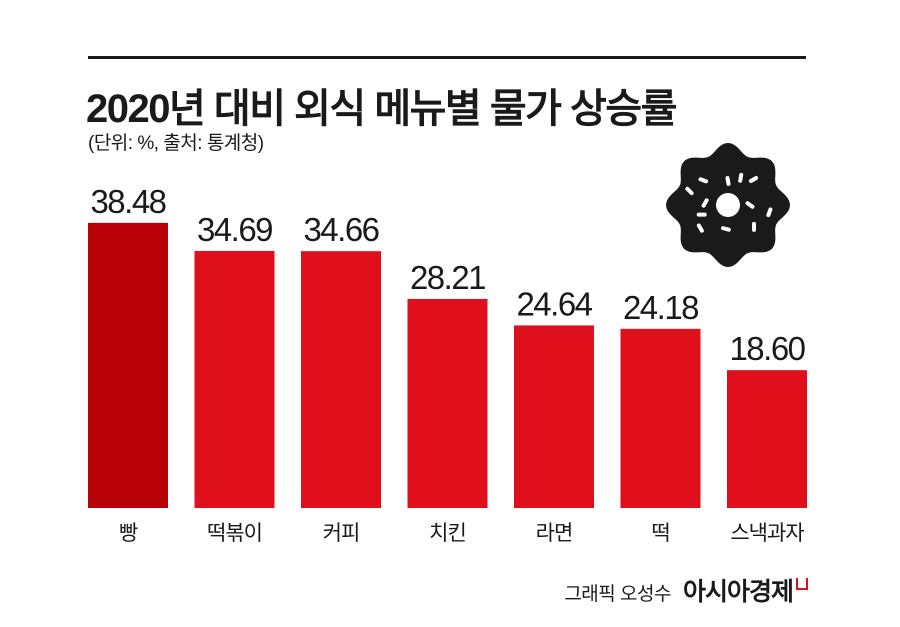  Describe the element at coordinates (802, 584) in the screenshot. I see `brand-mark-icon` at that location.